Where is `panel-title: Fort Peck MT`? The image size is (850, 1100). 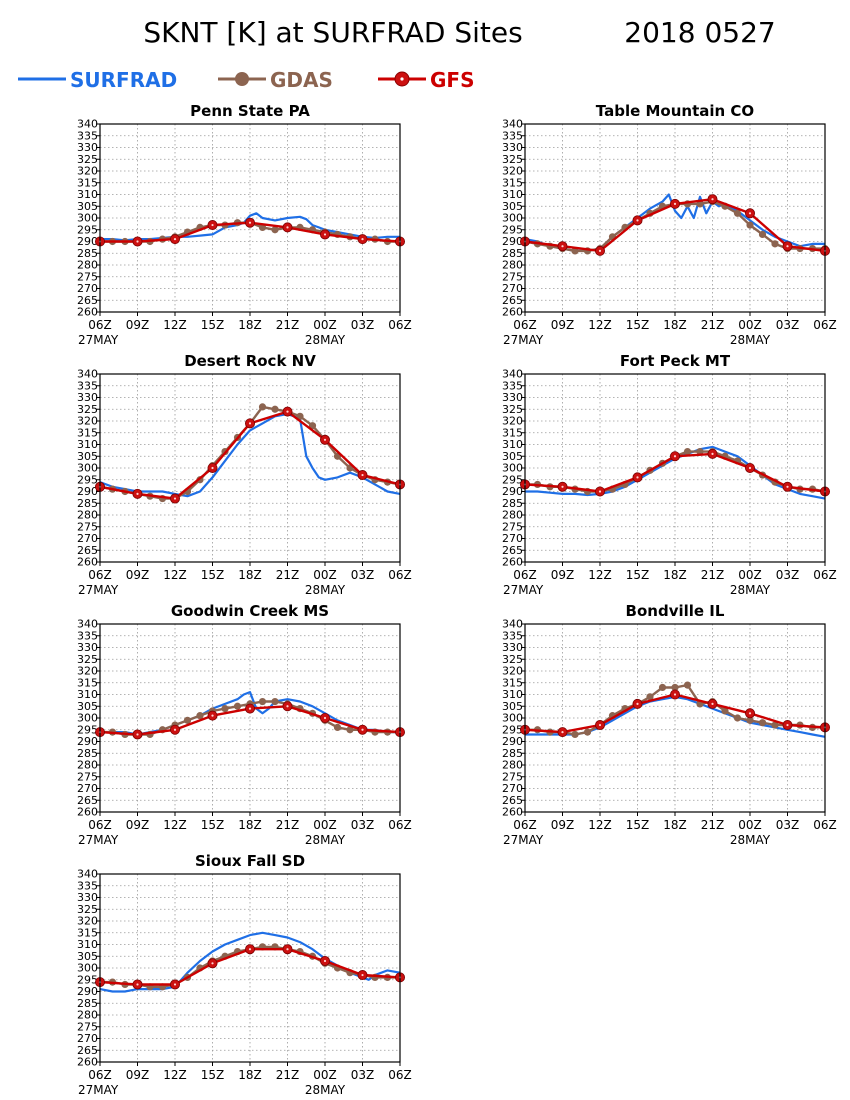 panel-title: Fort Peck MT is located at coordinates (675, 361).